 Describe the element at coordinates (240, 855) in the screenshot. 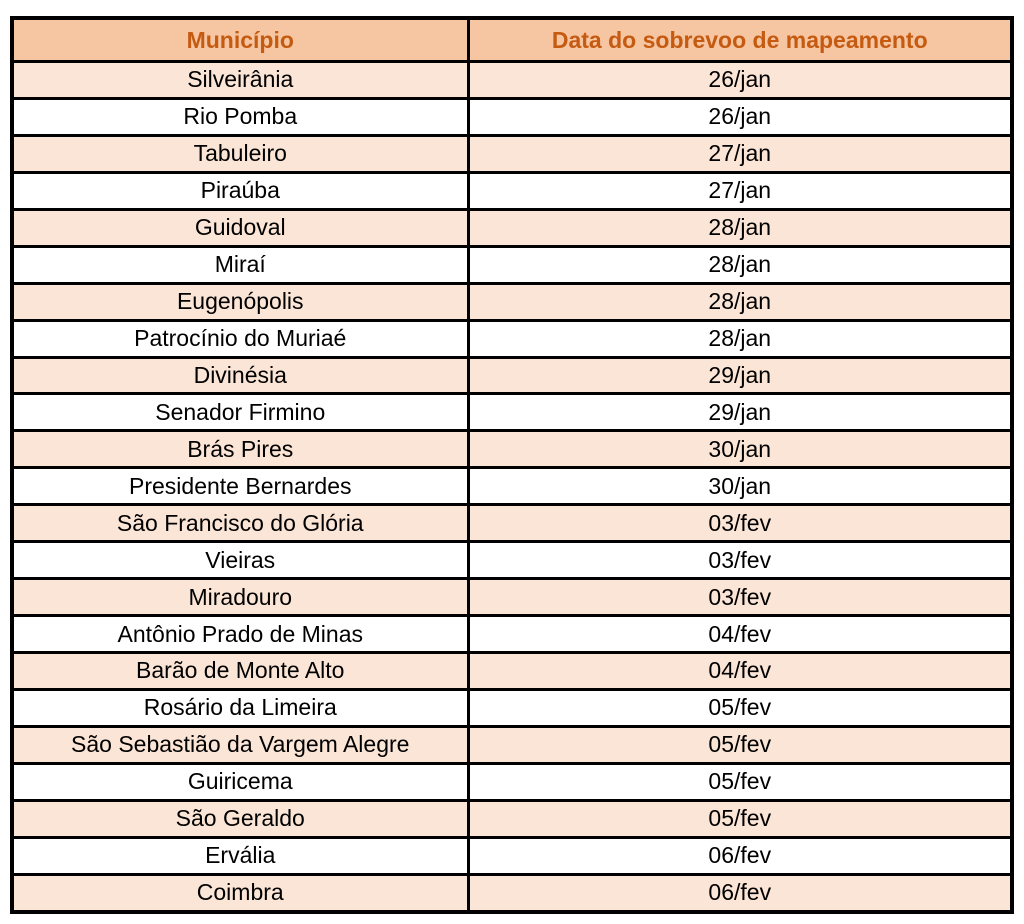

I see `municipio-cell: Ervália` at that location.